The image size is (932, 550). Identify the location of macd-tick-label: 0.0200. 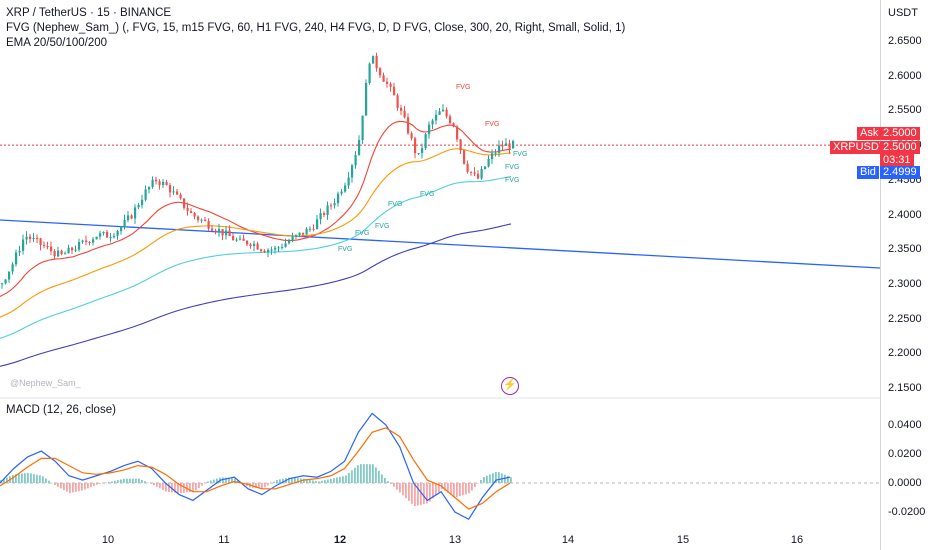
(905, 454).